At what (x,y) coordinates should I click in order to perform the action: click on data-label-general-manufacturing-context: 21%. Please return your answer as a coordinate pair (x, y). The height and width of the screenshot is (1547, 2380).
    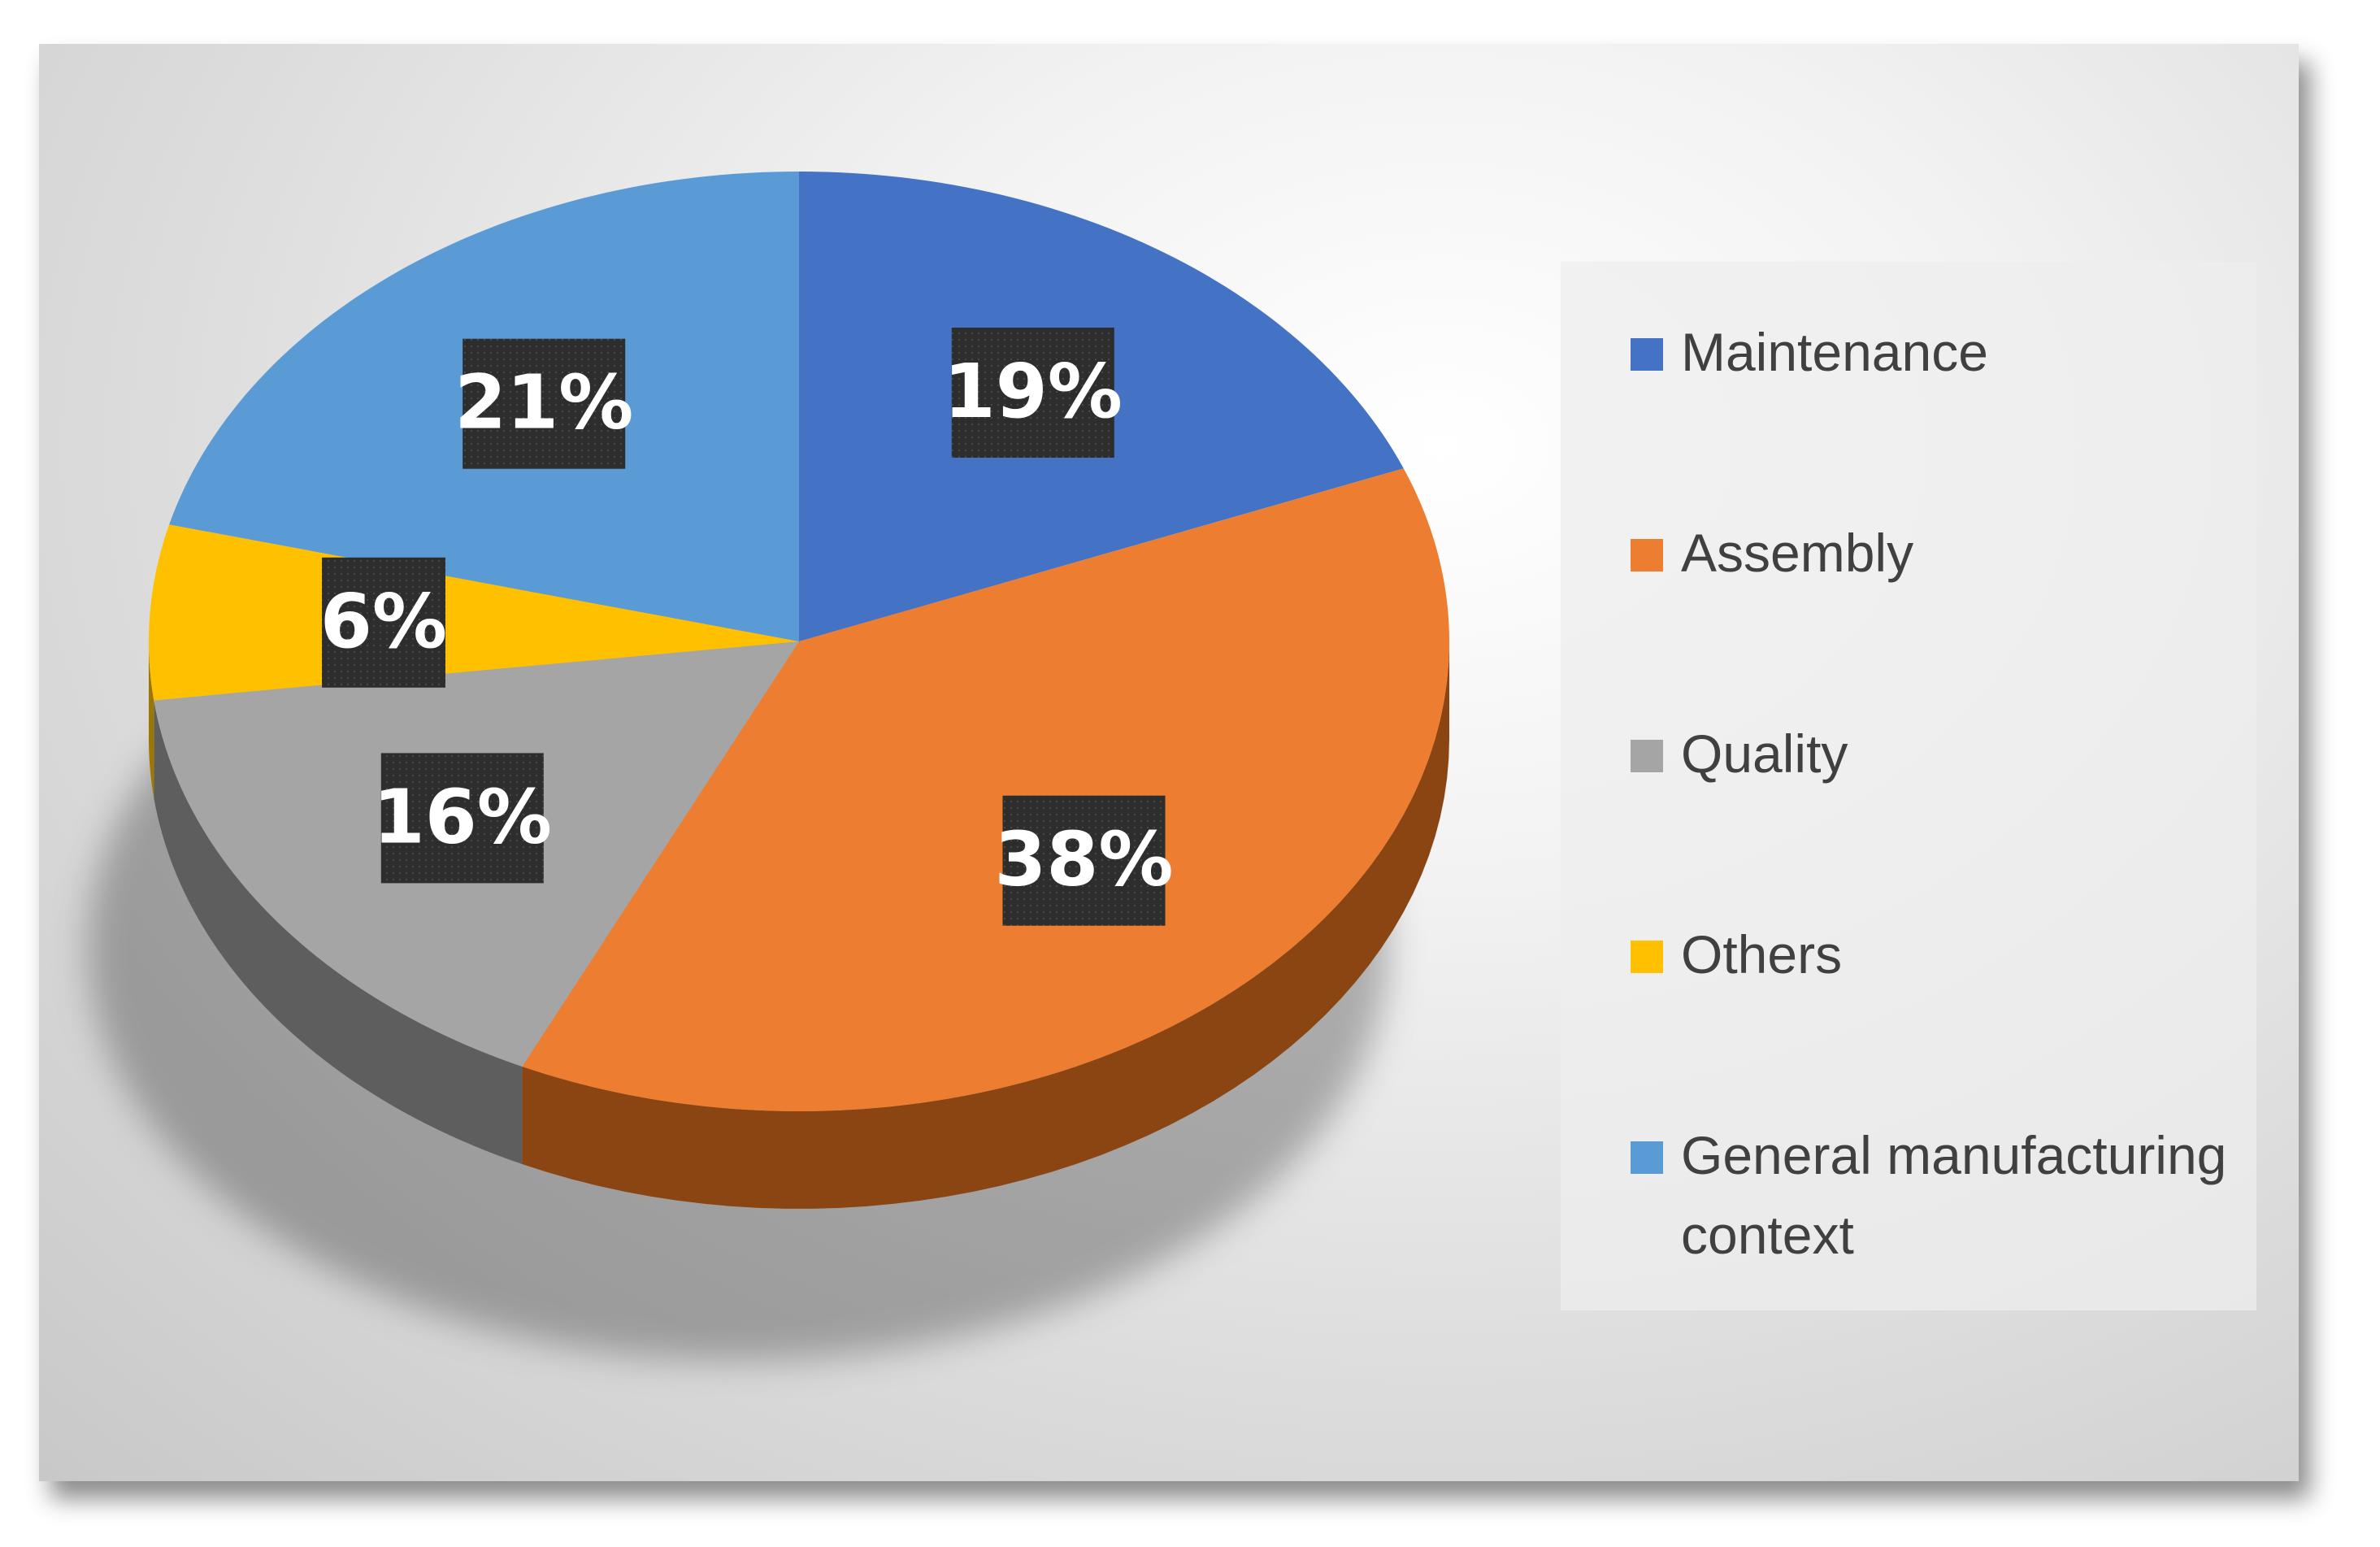
    Looking at the image, I should click on (543, 403).